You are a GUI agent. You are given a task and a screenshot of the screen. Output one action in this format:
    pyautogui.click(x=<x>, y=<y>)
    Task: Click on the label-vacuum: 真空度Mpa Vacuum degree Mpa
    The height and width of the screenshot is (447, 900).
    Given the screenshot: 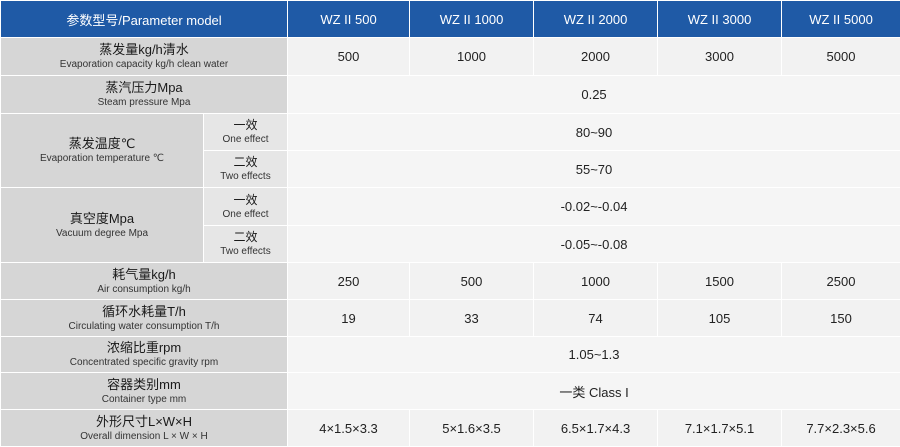 What is the action you would take?
    pyautogui.click(x=102, y=225)
    